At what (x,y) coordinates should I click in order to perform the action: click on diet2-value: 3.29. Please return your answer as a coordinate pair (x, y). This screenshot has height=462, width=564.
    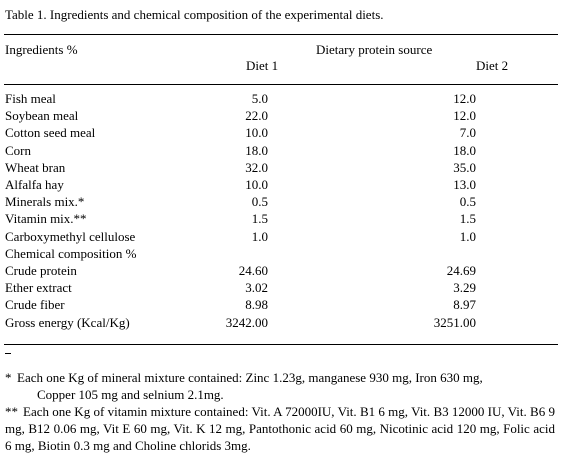
    Looking at the image, I should click on (464, 288).